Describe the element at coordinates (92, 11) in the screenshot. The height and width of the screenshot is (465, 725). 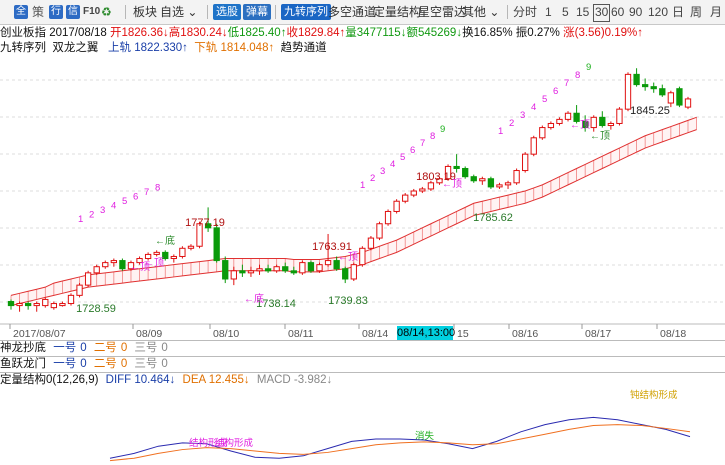
I see `f10-icon: F10` at that location.